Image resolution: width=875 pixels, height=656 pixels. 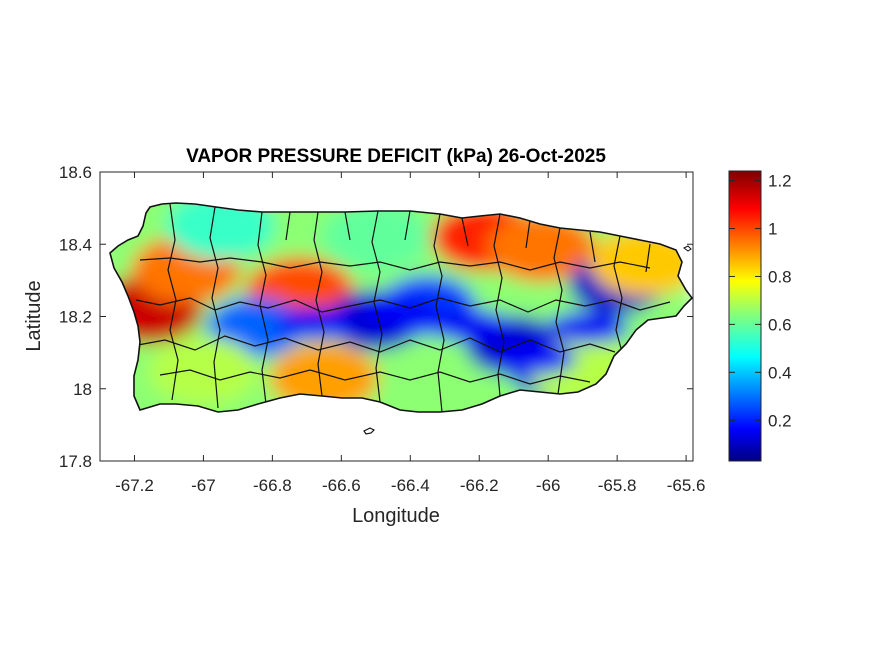 What do you see at coordinates (410, 485) in the screenshot?
I see `x-tick-label: -66.4` at bounding box center [410, 485].